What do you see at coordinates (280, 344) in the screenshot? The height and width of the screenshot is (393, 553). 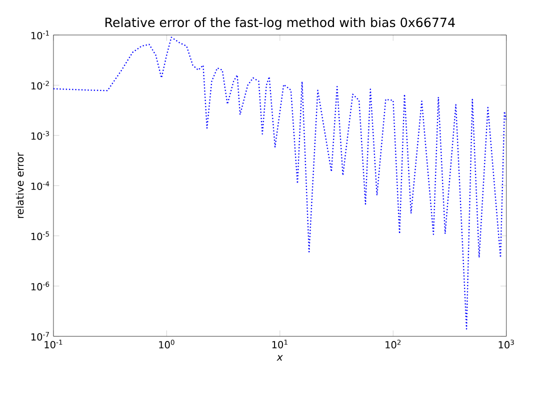 I see `x-tick-label: 10$^{1}$` at bounding box center [280, 344].